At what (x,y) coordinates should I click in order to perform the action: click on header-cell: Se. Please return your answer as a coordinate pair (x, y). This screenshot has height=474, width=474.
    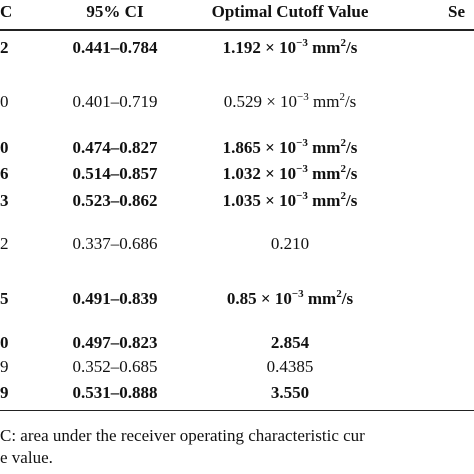
    Looking at the image, I should click on (456, 11).